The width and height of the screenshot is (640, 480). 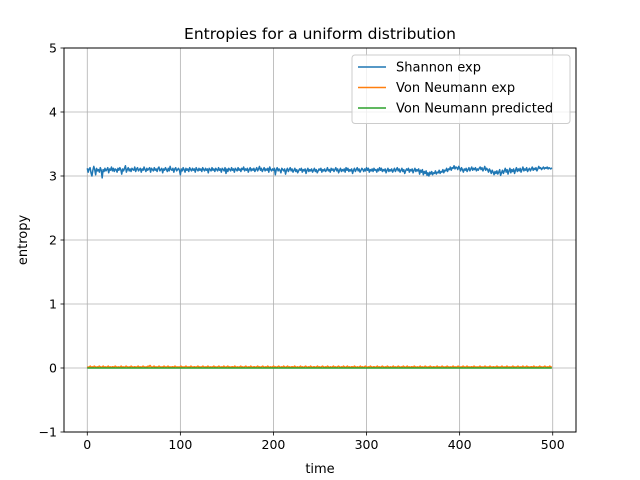 What do you see at coordinates (438, 68) in the screenshot?
I see `legend-label: Shannon exp` at bounding box center [438, 68].